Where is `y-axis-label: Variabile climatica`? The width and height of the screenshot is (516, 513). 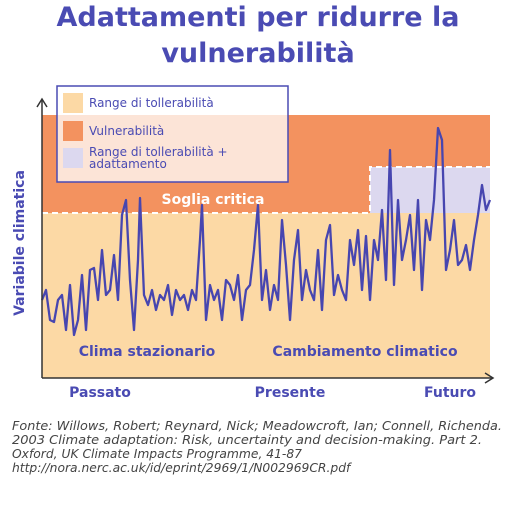
y-axis-label: Variabile climatica is located at coordinates (20, 243).